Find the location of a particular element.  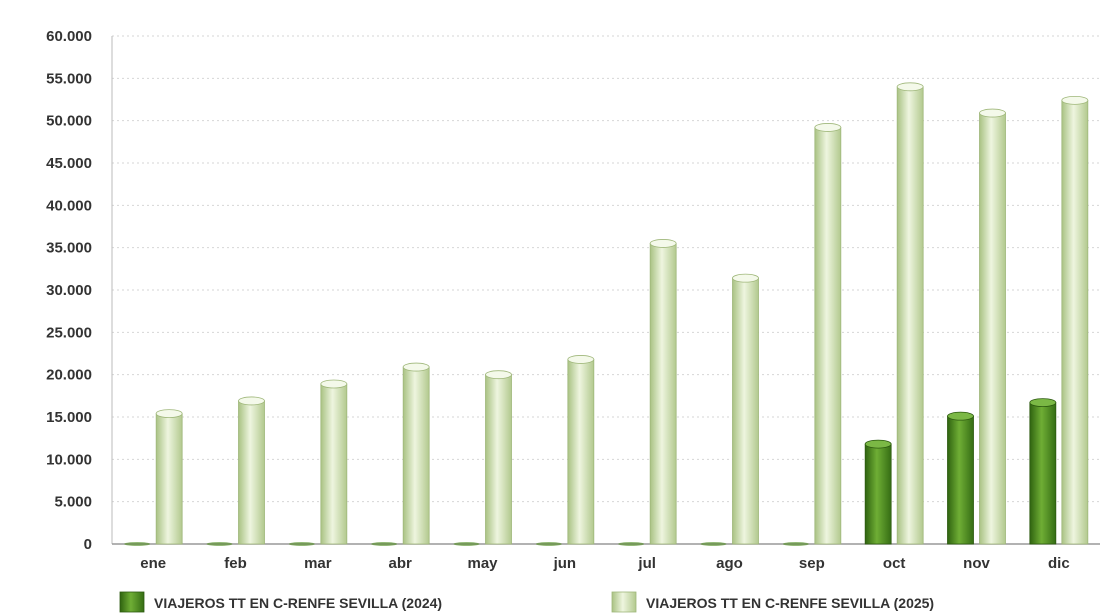

bar-2024-nov is located at coordinates (960, 480).